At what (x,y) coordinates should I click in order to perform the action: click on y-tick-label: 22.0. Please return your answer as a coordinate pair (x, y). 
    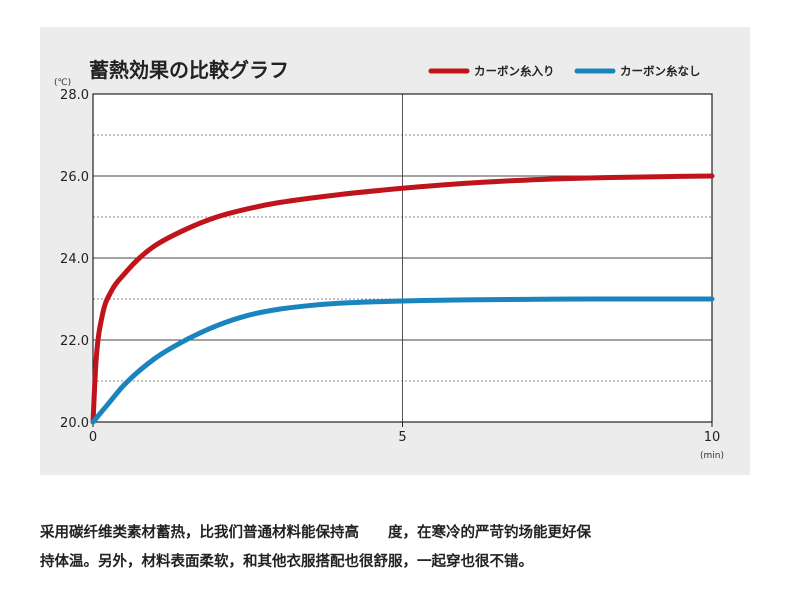
    Looking at the image, I should click on (74, 341).